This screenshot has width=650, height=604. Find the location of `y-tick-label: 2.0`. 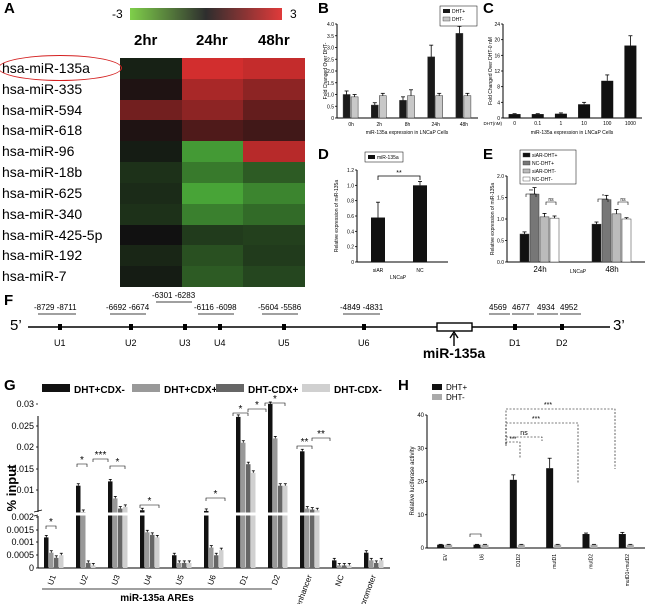

y-tick-label: 2.0 is located at coordinates (330, 72).